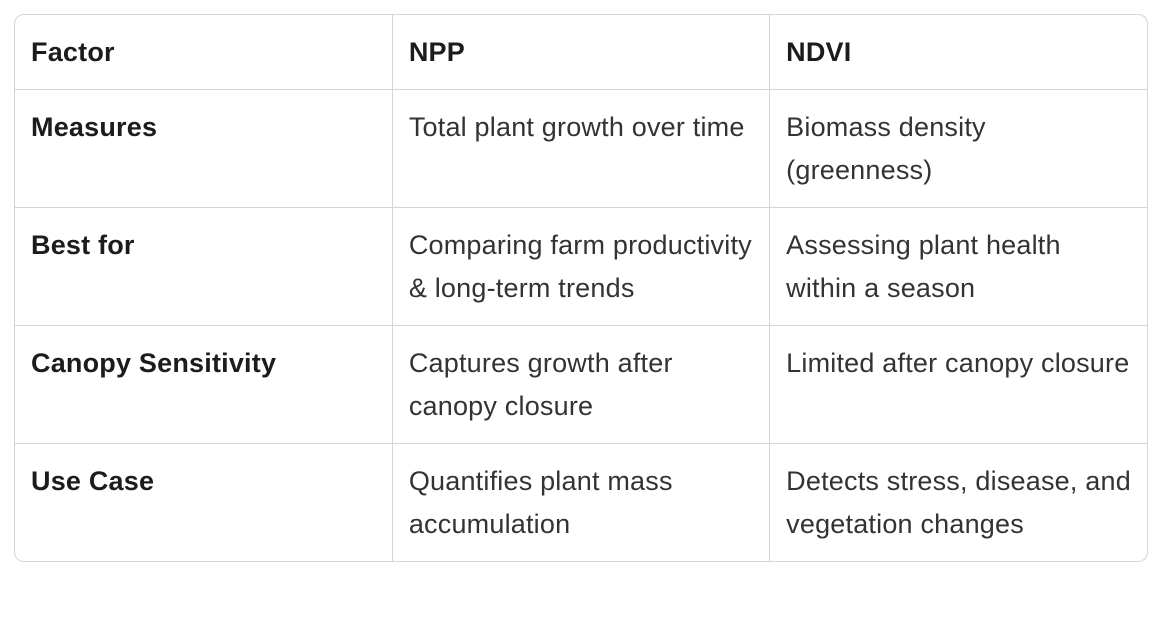  Describe the element at coordinates (958, 384) in the screenshot. I see `cell-canopy-ndvi: Limited after canopy closure` at that location.